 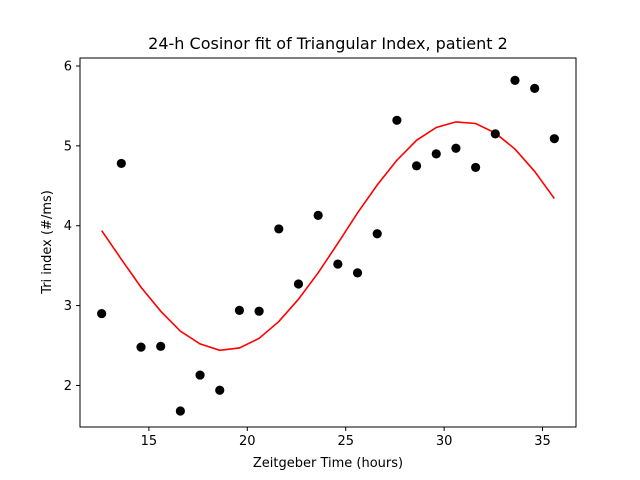 What do you see at coordinates (68, 146) in the screenshot?
I see `y-tick-label: 5` at bounding box center [68, 146].